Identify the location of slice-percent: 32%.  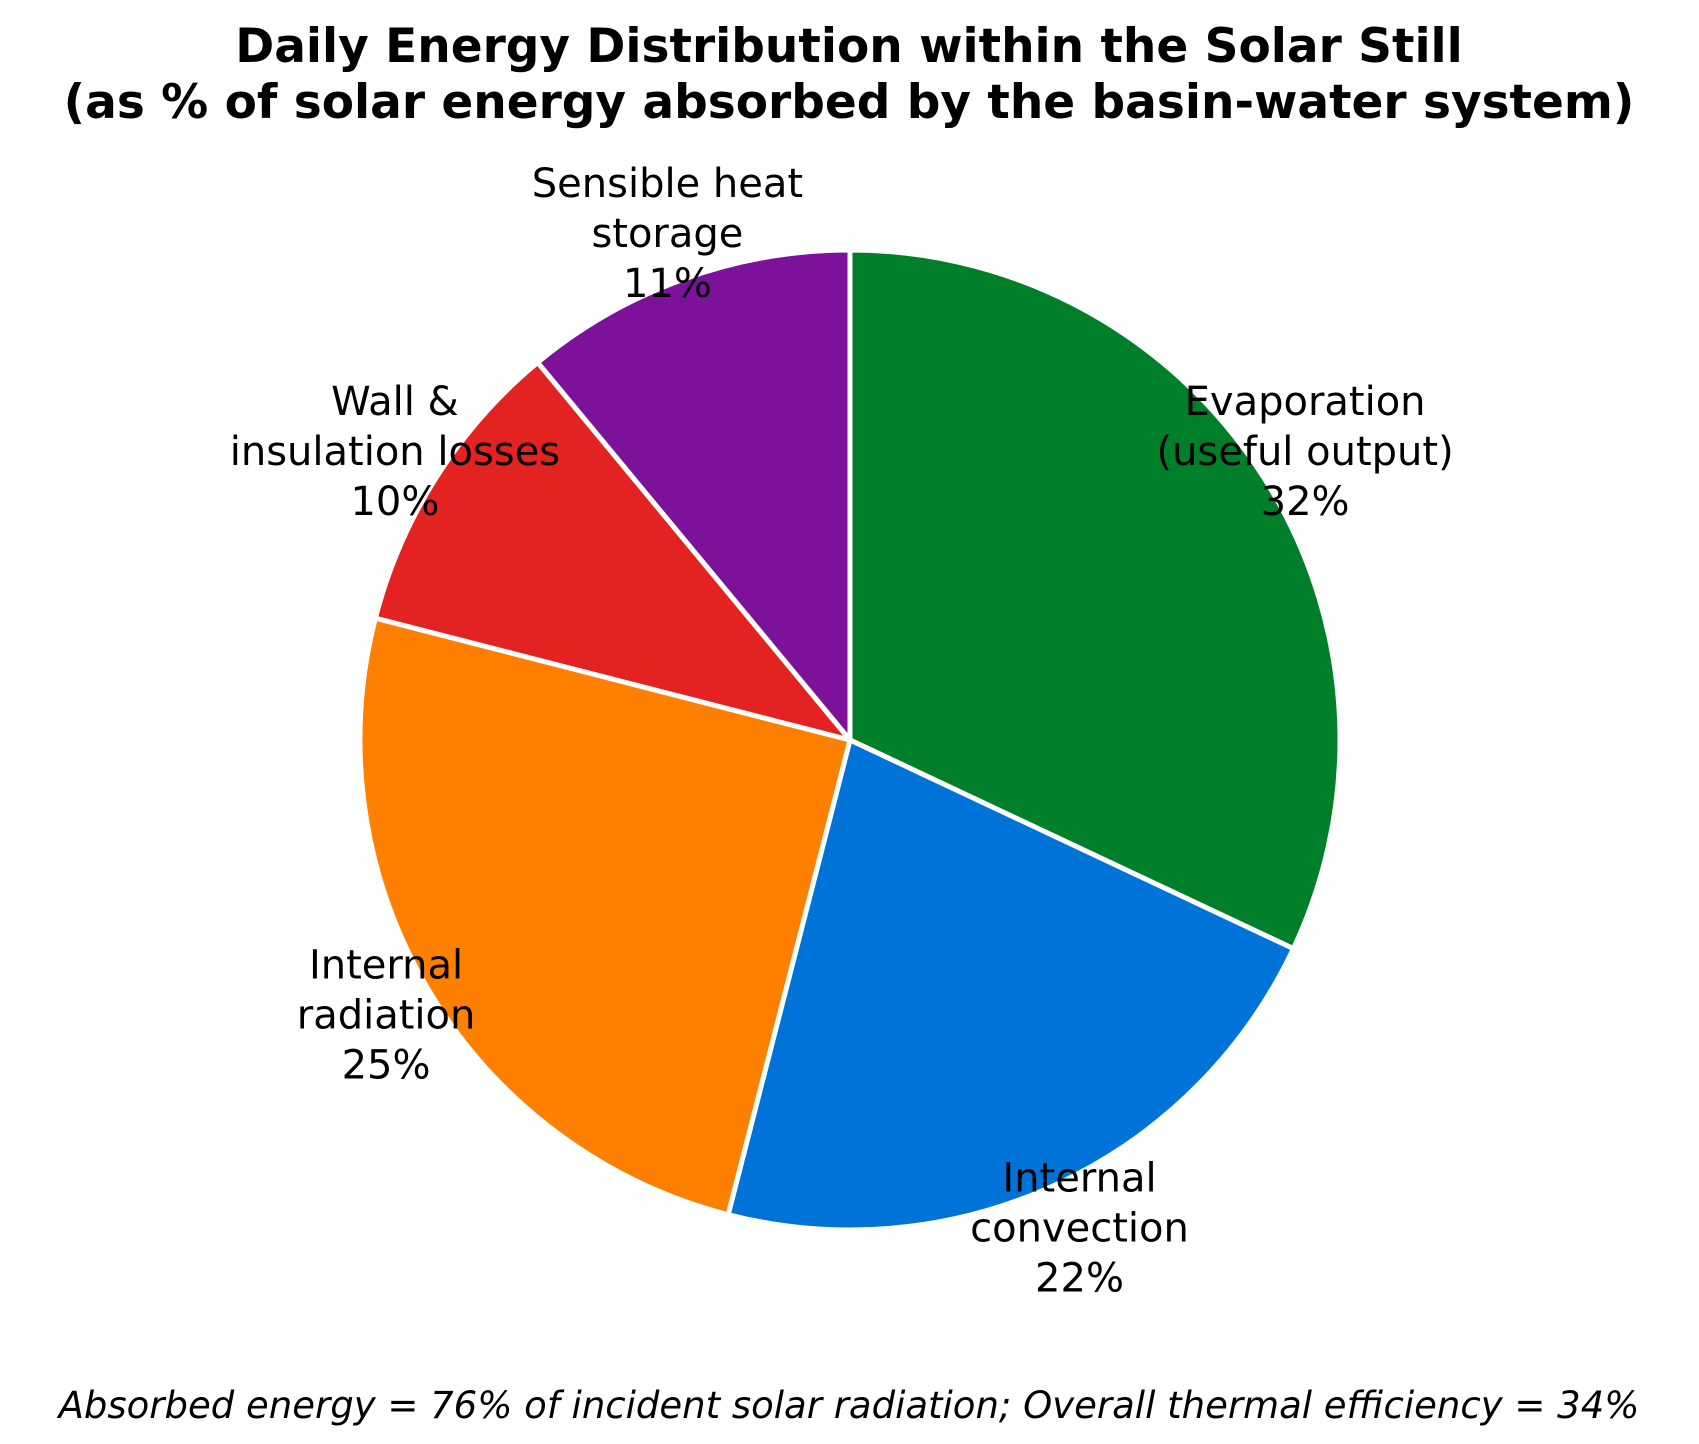
(1305, 502).